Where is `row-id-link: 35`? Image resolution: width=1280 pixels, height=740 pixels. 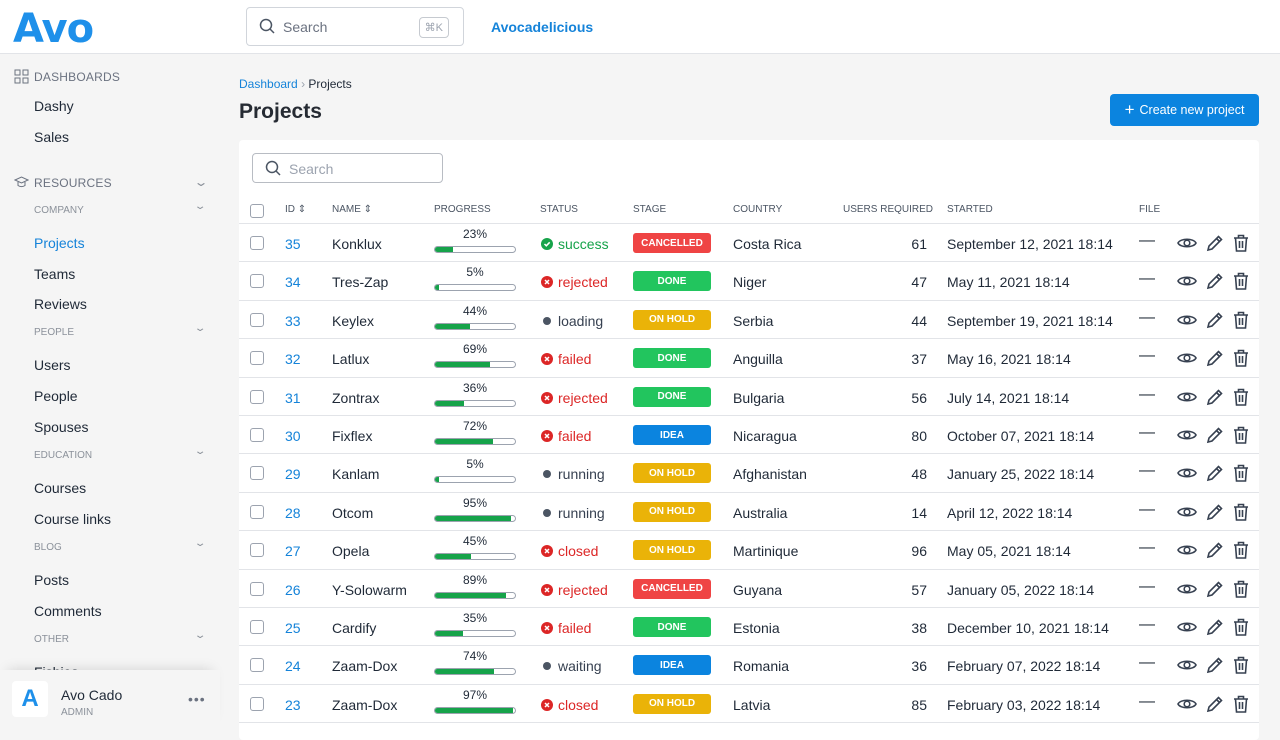 row-id-link: 35 is located at coordinates (293, 244).